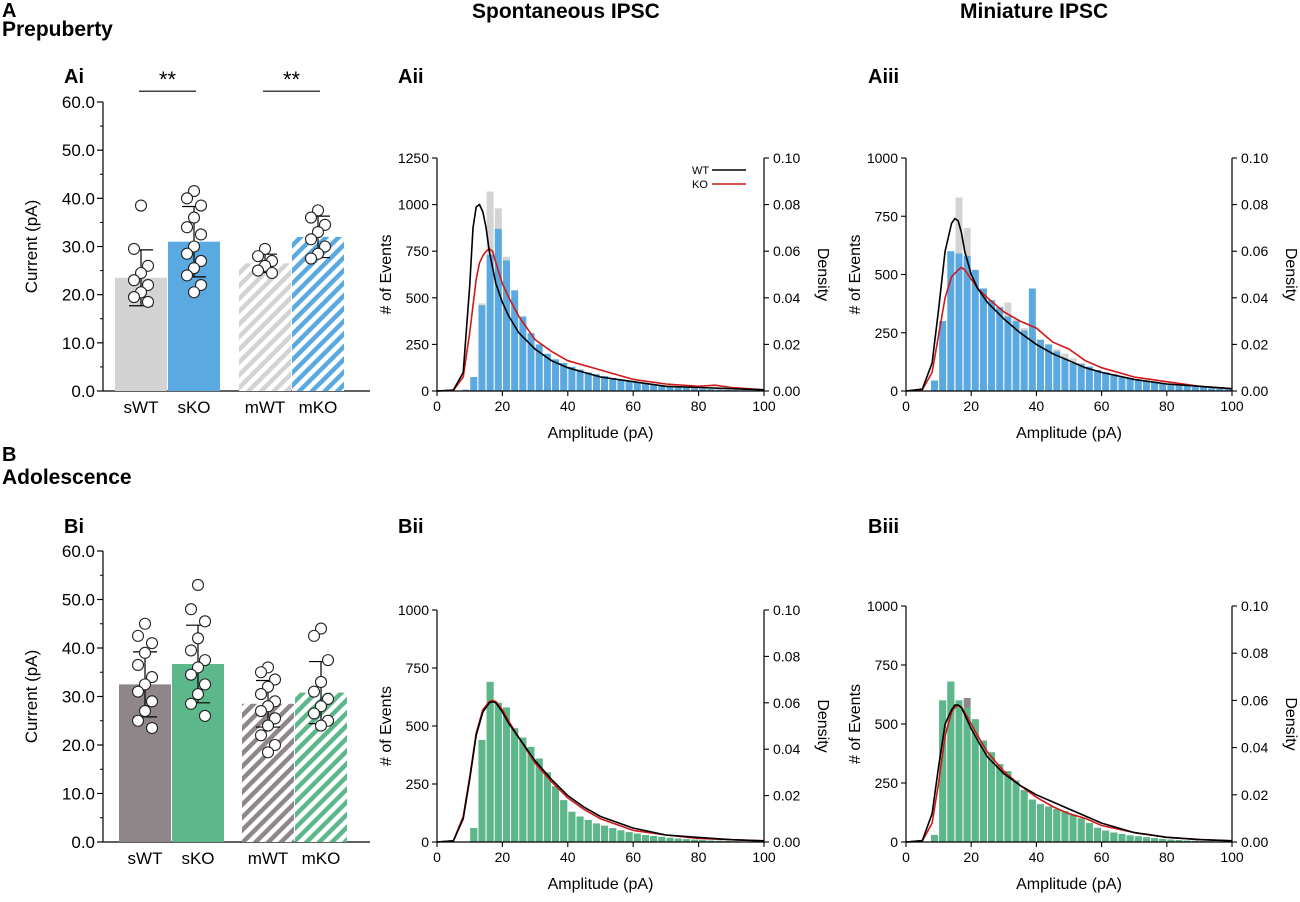  What do you see at coordinates (1102, 406) in the screenshot?
I see `x-tick-label: 60` at bounding box center [1102, 406].